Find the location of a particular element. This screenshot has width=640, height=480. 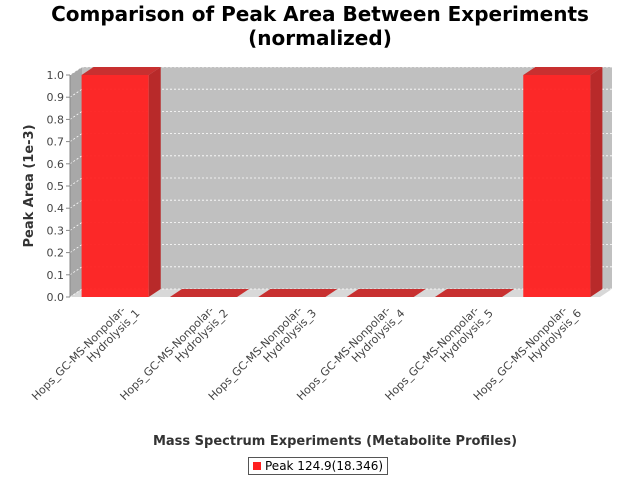

y-tick-label: 0.9 is located at coordinates (56, 97).